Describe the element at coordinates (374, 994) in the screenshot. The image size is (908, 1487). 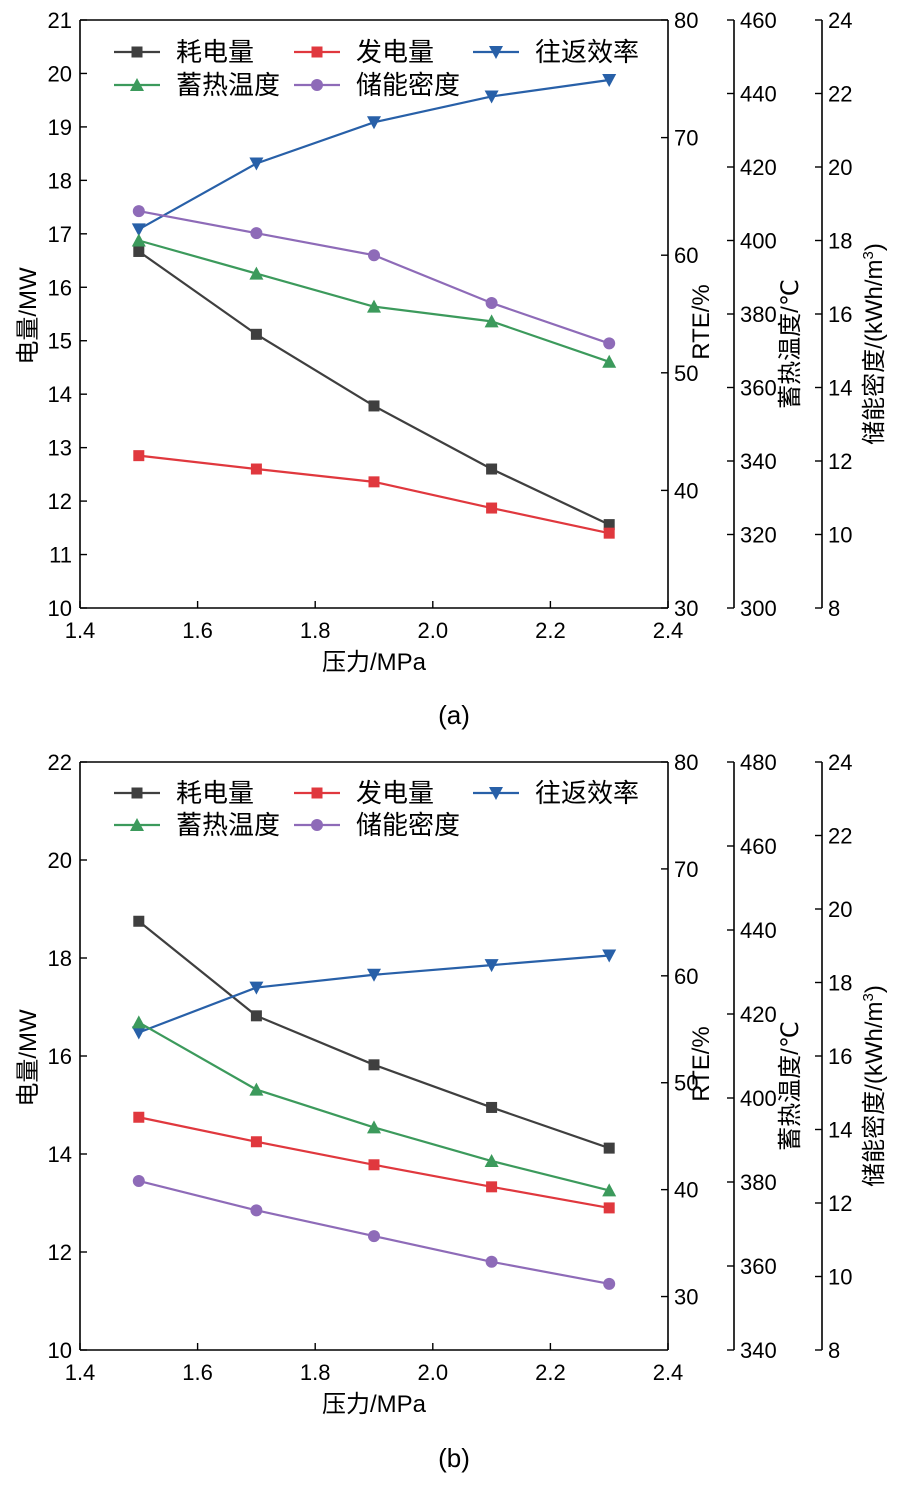
I see `series-rte` at that location.